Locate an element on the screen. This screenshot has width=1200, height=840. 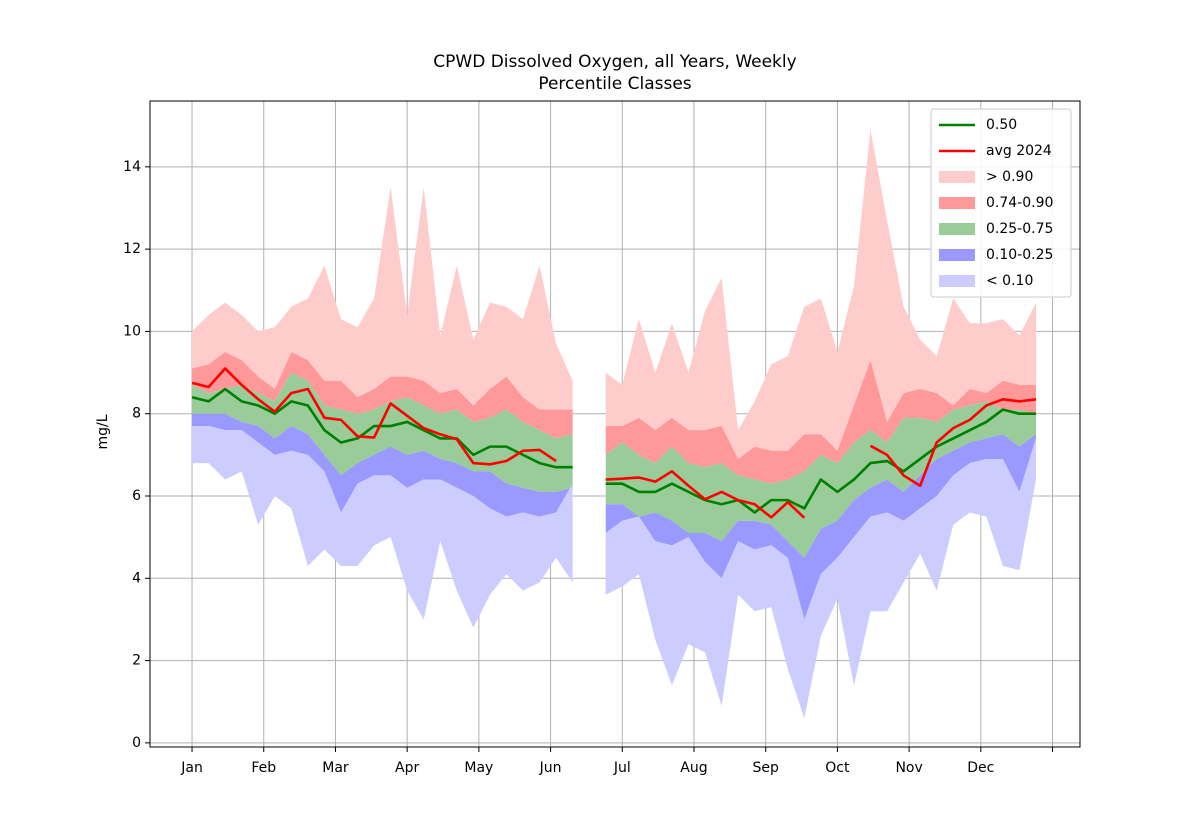
legend-label: avg 2024 is located at coordinates (1019, 151).